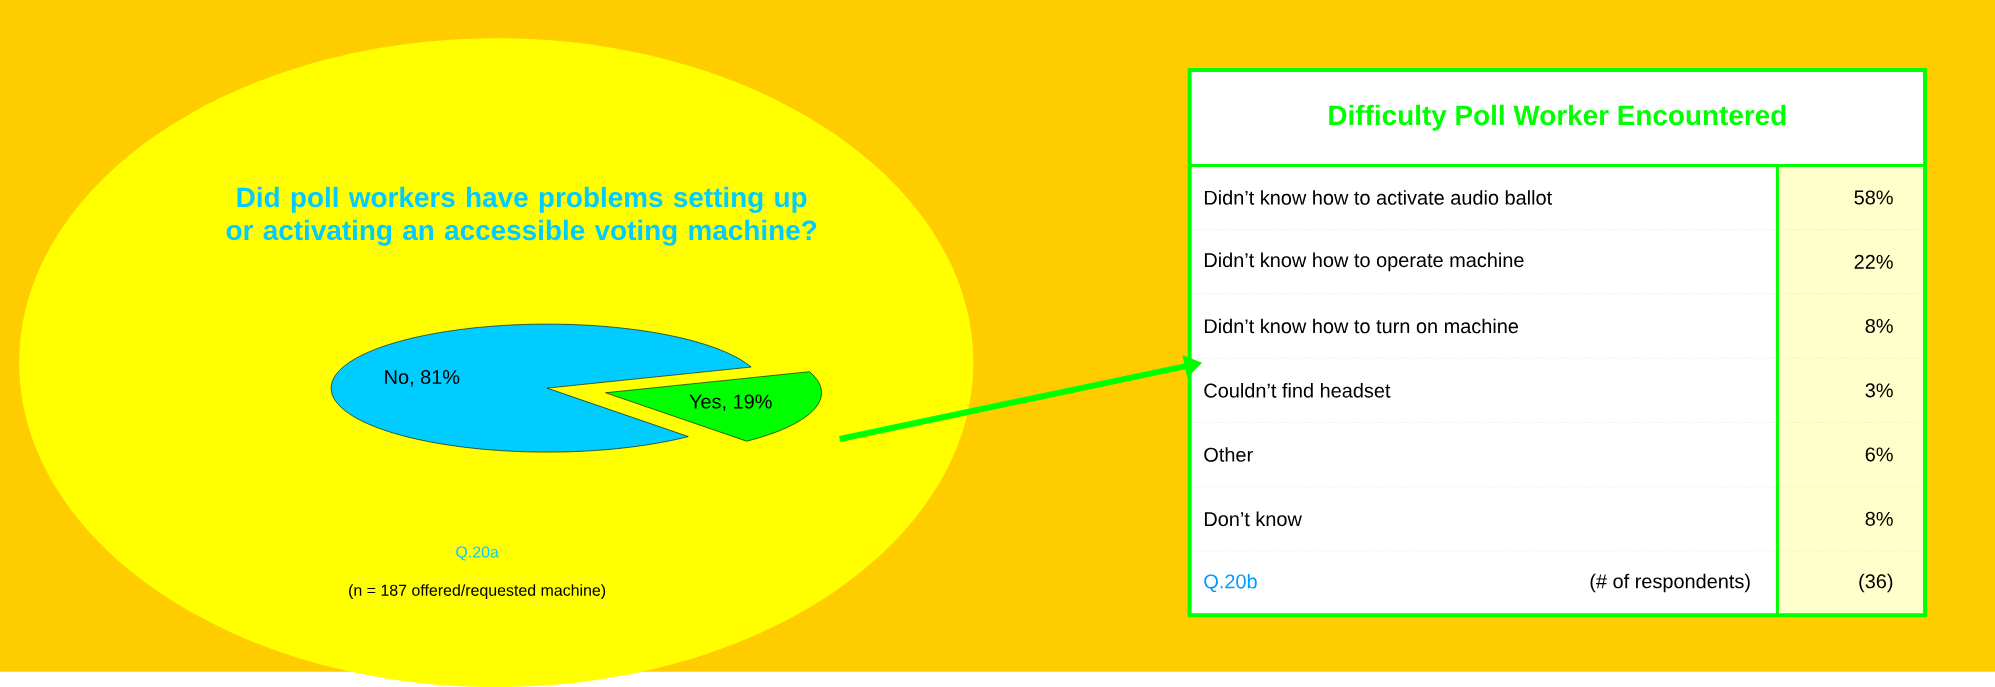 The width and height of the screenshot is (1995, 687). I want to click on category-label: Didn’t know how to turn on machine, so click(1361, 326).